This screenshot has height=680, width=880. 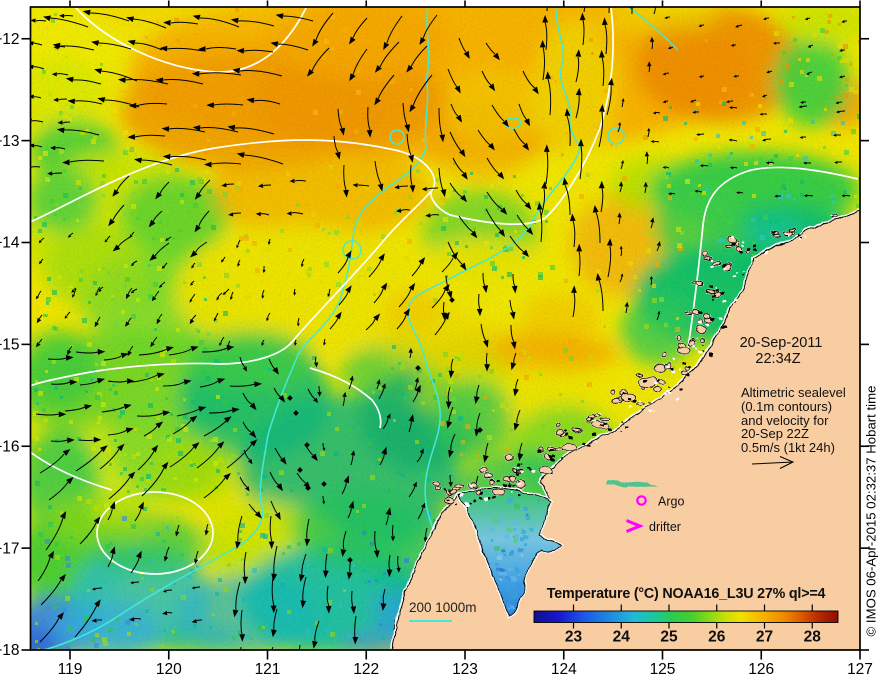 What do you see at coordinates (761, 669) in the screenshot?
I see `svg-text: 126` at bounding box center [761, 669].